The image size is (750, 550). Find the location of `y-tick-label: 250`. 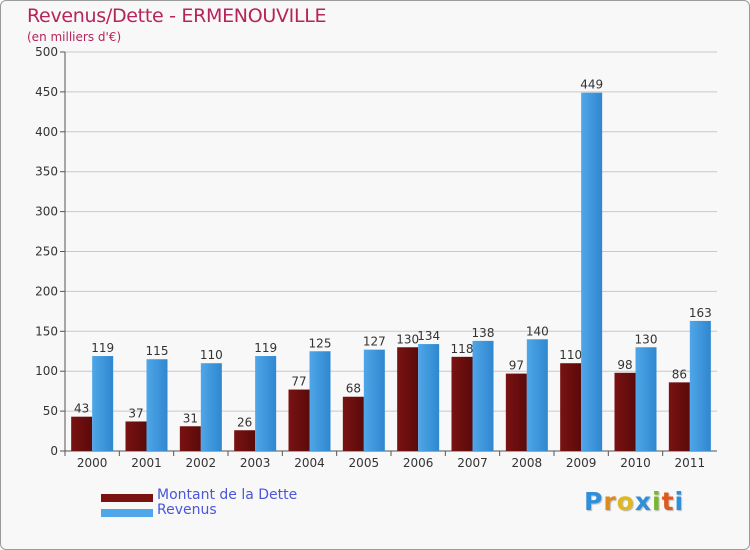

y-tick-label: 250 is located at coordinates (46, 252).